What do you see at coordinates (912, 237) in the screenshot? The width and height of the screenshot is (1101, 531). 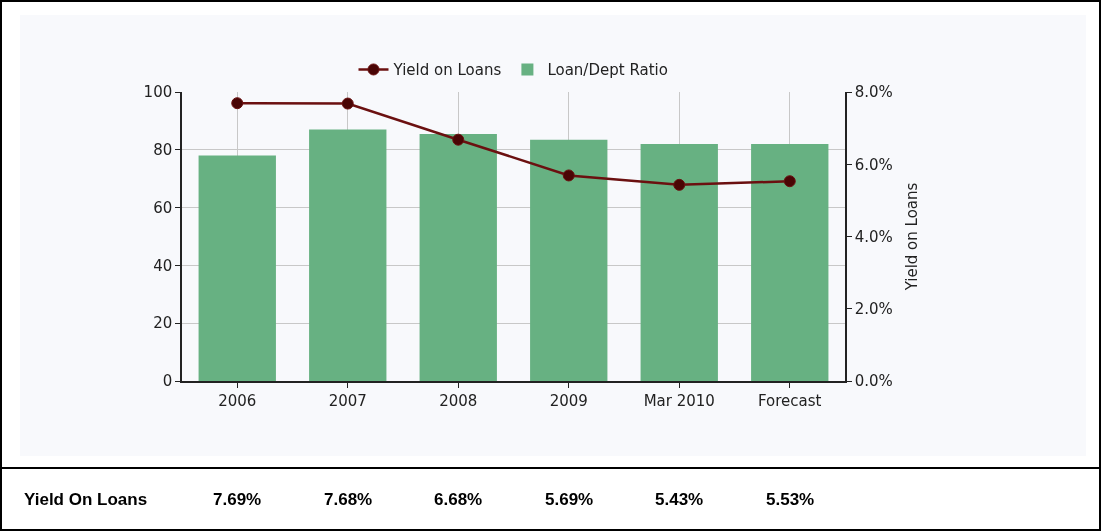 I see `y2-axis-title: Yield on Loans` at bounding box center [912, 237].